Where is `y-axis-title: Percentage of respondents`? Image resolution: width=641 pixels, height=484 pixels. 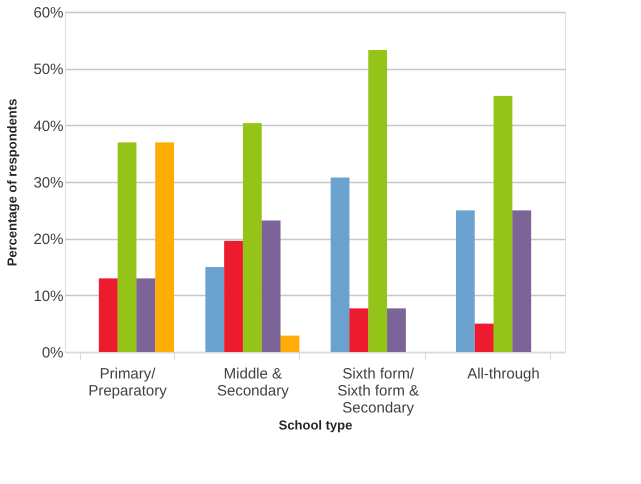 y-axis-title: Percentage of respondents is located at coordinates (12, 182).